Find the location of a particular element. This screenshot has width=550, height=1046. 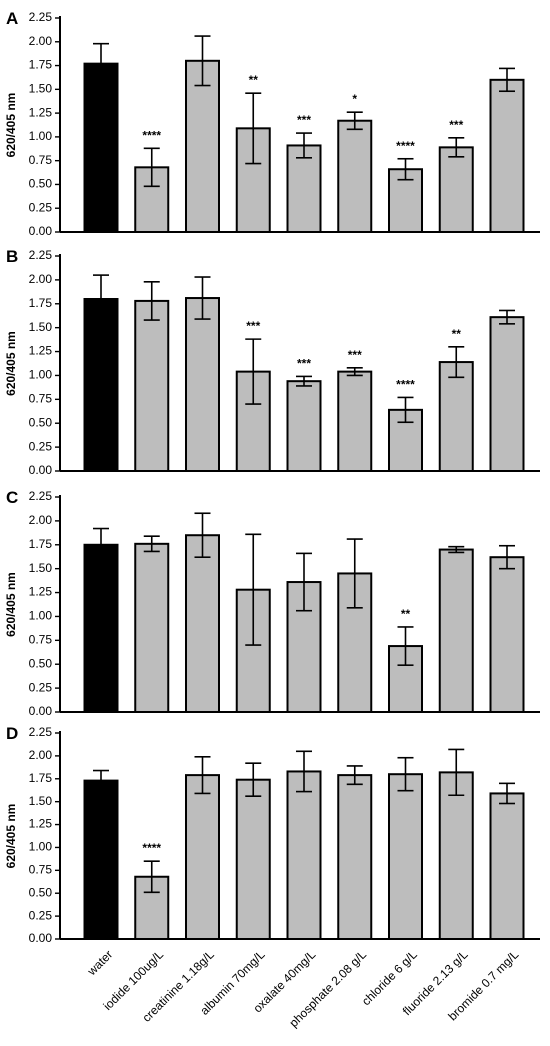

panel-letter: D is located at coordinates (12, 733).